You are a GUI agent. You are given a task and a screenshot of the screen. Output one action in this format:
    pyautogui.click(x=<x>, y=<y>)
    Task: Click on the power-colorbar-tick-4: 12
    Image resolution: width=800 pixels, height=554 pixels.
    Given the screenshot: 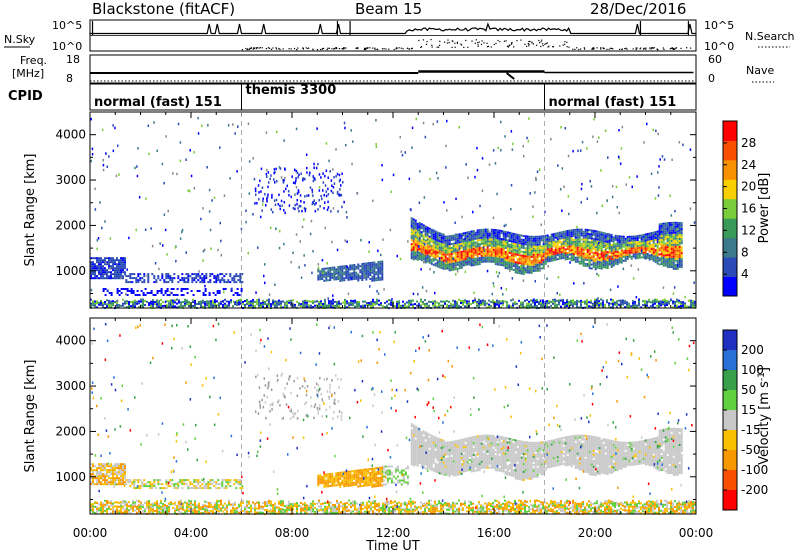 What is the action you would take?
    pyautogui.click(x=748, y=230)
    